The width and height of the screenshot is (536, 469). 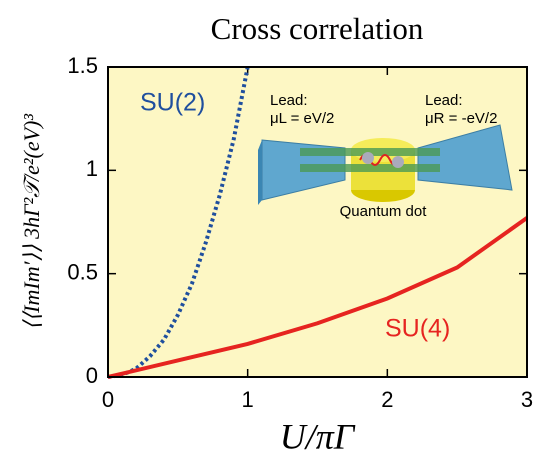 I want to click on chart-title: Cross correlation, so click(x=317, y=28).